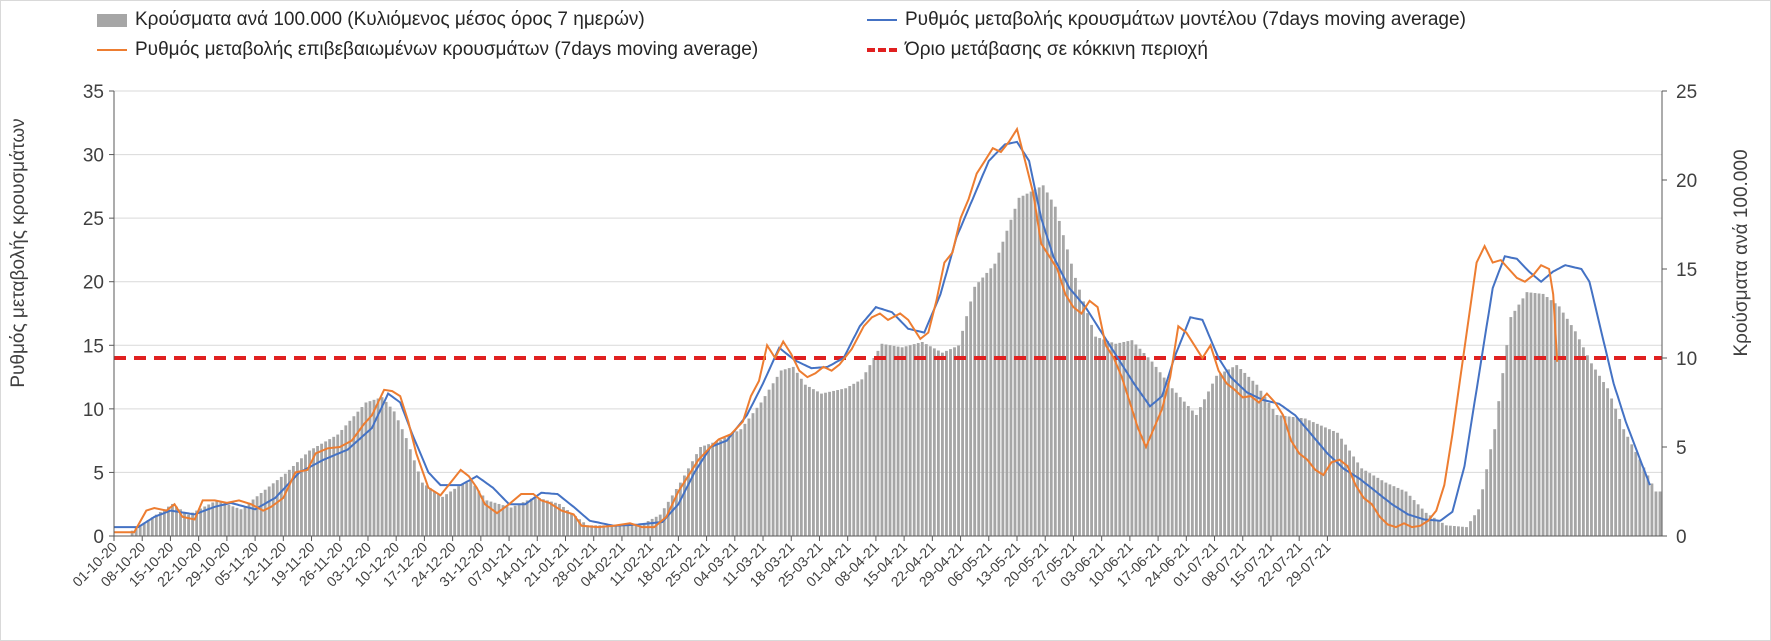 This screenshot has height=641, width=1771. What do you see at coordinates (1686, 92) in the screenshot?
I see `y-right-tick-label: 25` at bounding box center [1686, 92].